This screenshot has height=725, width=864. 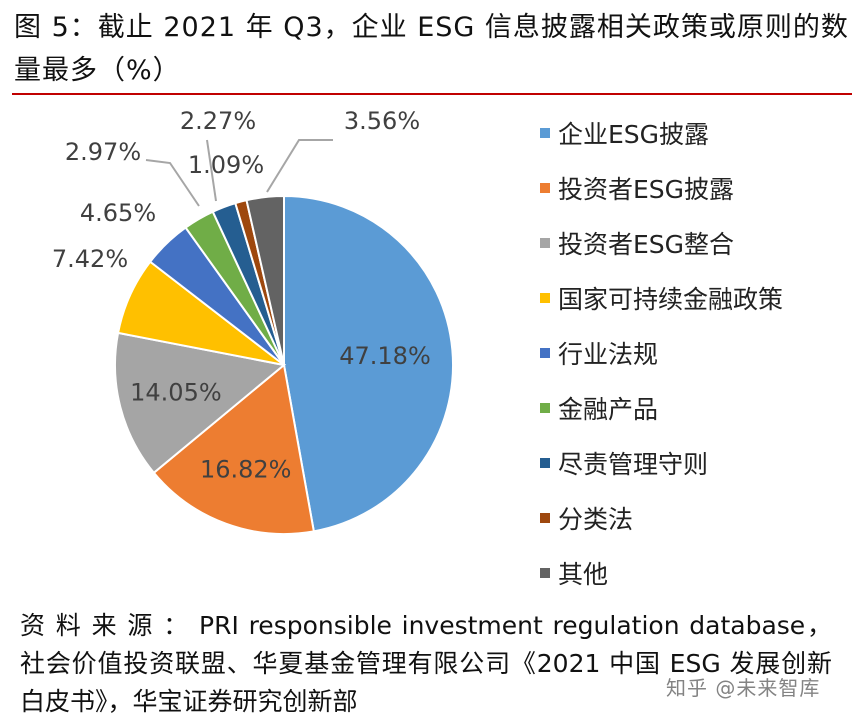 What do you see at coordinates (432, 94) in the screenshot?
I see `title-divider` at bounding box center [432, 94].